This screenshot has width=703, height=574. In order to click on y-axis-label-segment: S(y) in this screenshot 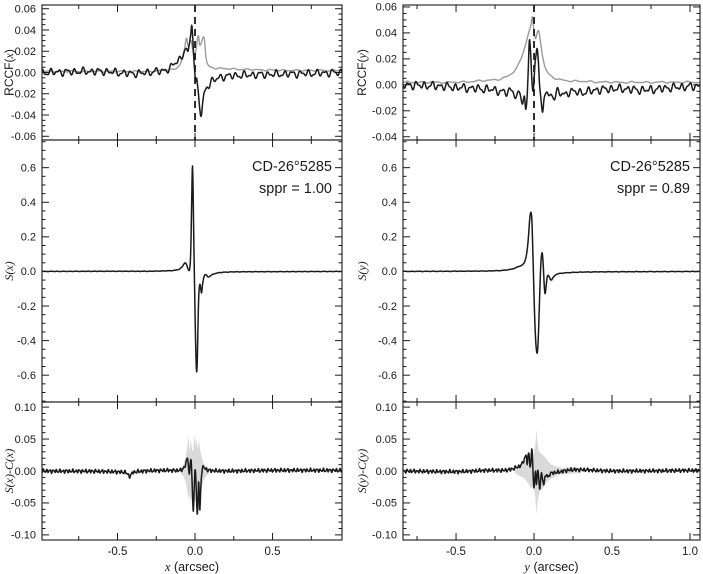, I will do `click(362, 270)`.